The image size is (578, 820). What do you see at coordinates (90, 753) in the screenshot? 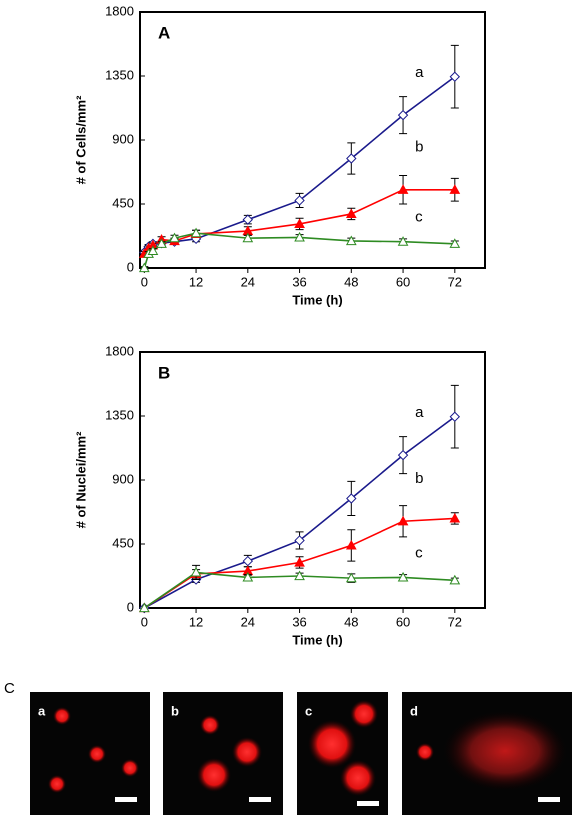
I see `micrograph: a` at bounding box center [90, 753].